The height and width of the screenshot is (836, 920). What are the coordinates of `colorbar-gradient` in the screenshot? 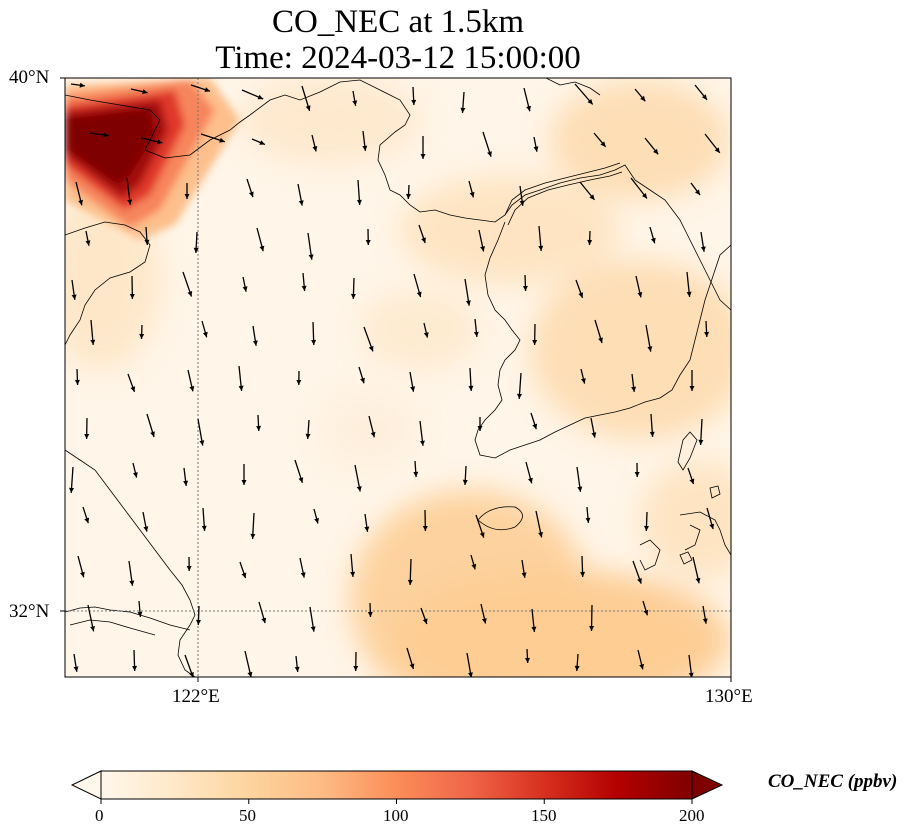 It's located at (396, 785).